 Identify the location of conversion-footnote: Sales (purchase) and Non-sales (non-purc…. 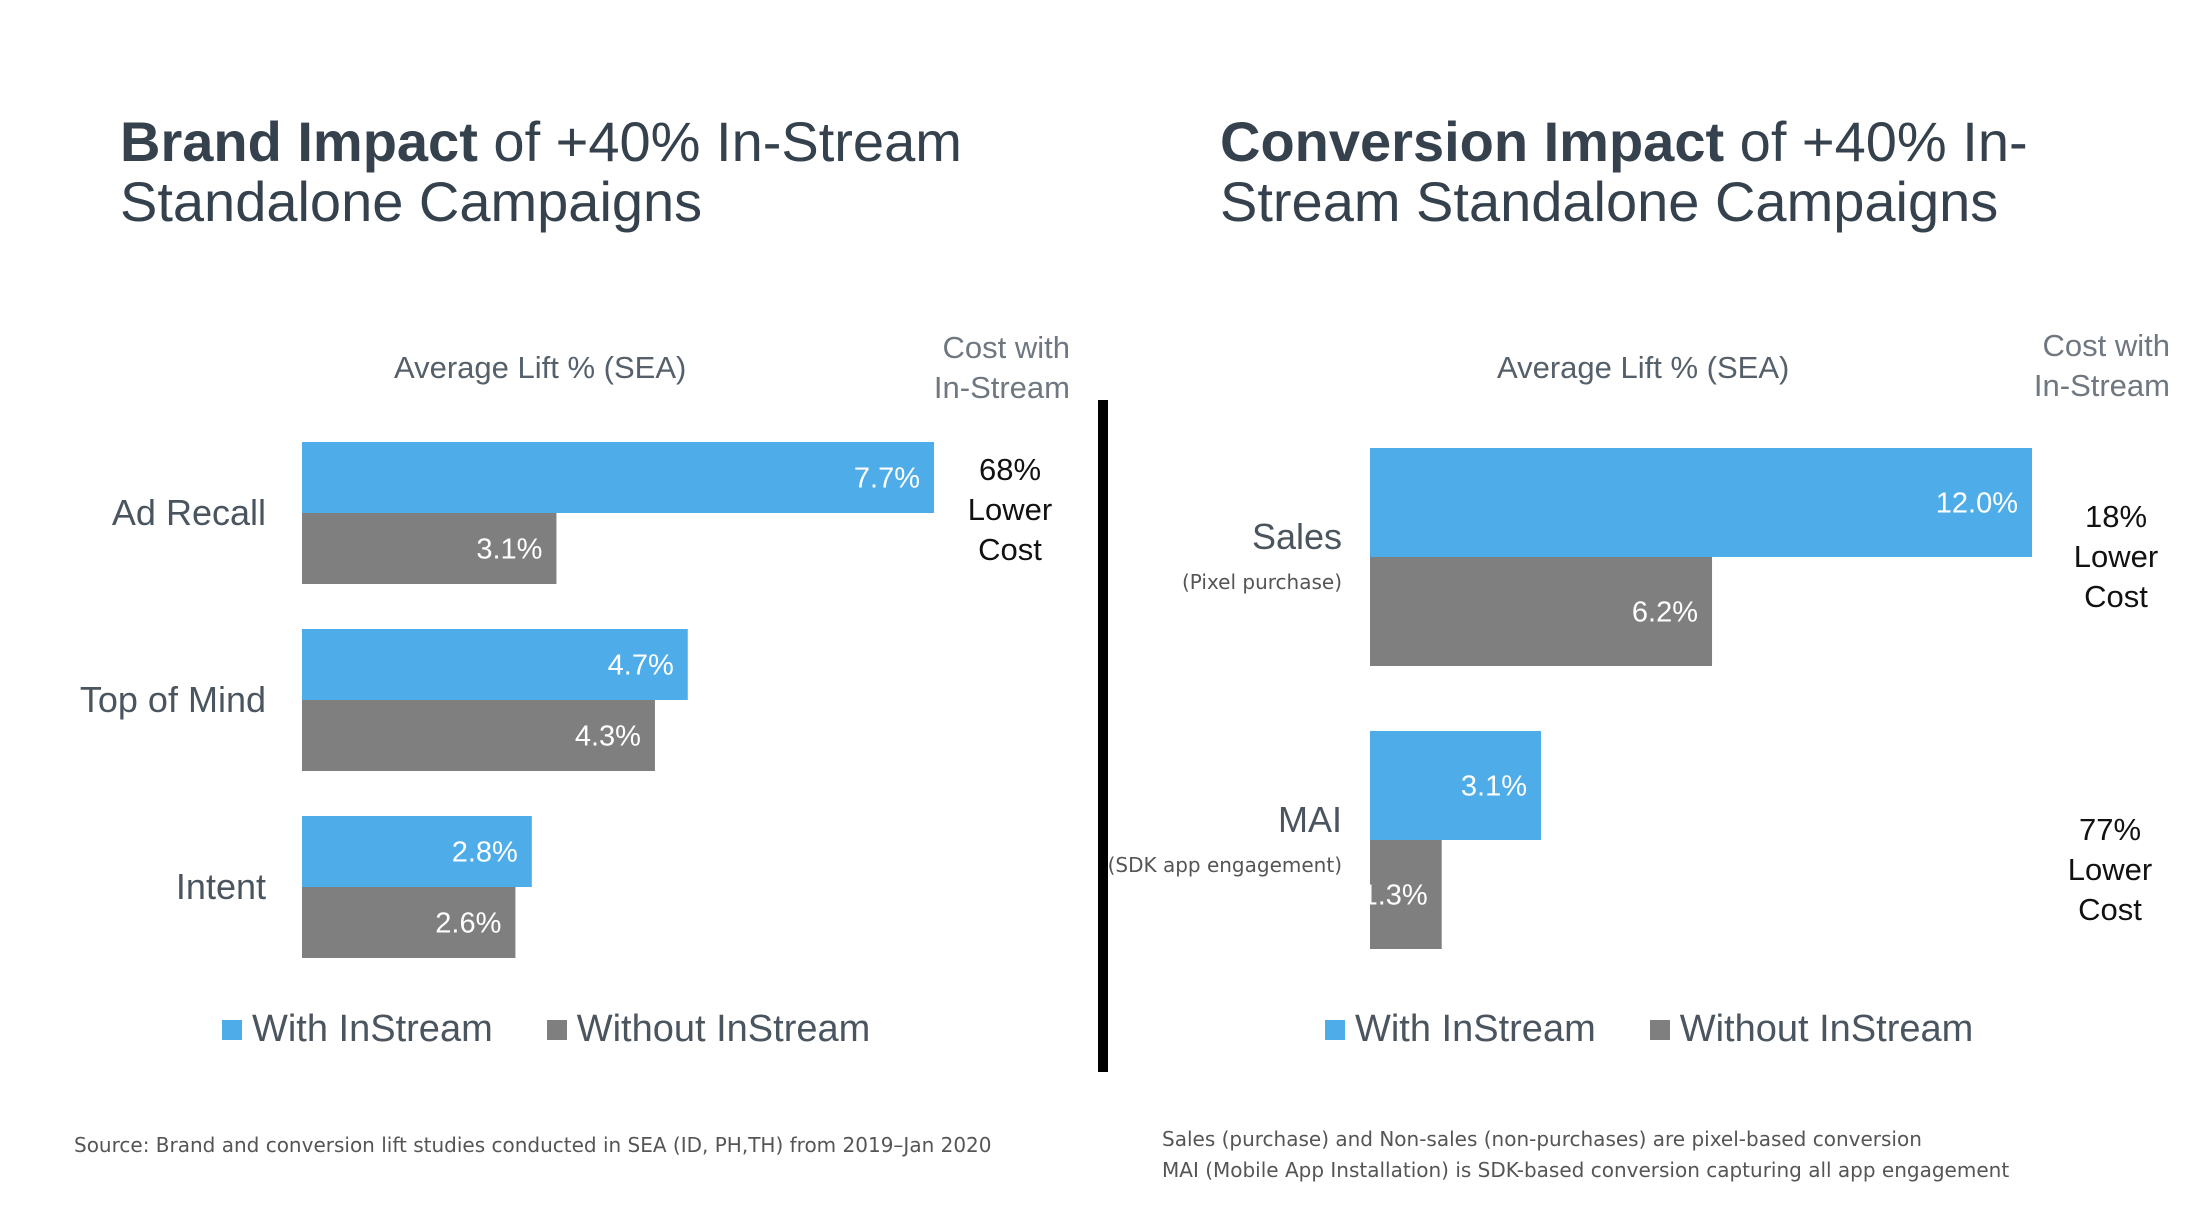
(1585, 1155).